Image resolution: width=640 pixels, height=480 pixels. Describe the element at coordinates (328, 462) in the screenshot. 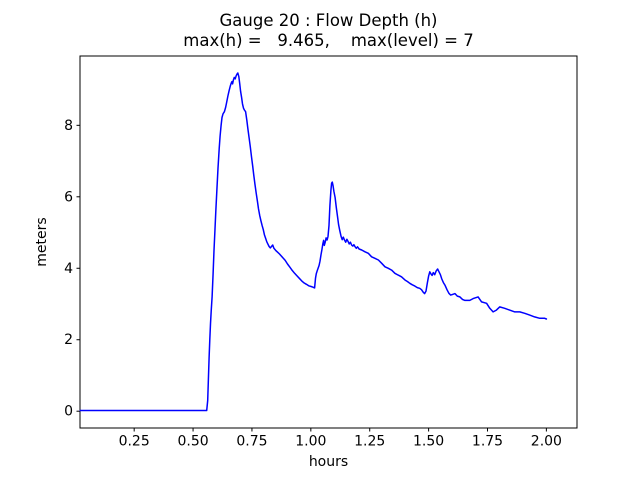

I see `x-axis-label: hours` at that location.